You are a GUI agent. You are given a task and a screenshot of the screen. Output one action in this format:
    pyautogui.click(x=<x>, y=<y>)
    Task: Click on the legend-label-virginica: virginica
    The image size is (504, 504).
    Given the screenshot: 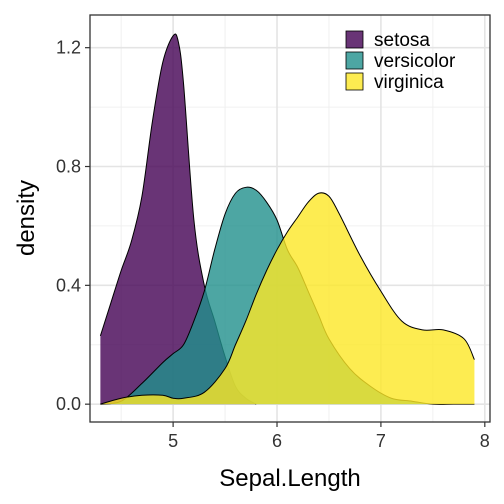 What is the action you would take?
    pyautogui.click(x=409, y=82)
    